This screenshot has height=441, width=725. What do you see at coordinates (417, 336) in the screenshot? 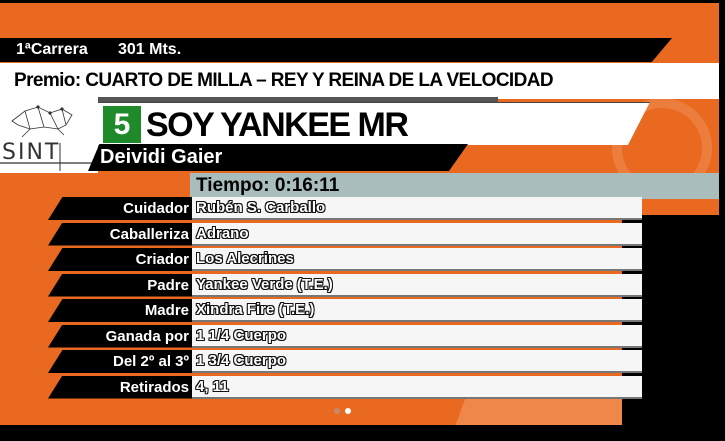
I see `detail-value: 1 1/4 Cuerpo` at bounding box center [417, 336].